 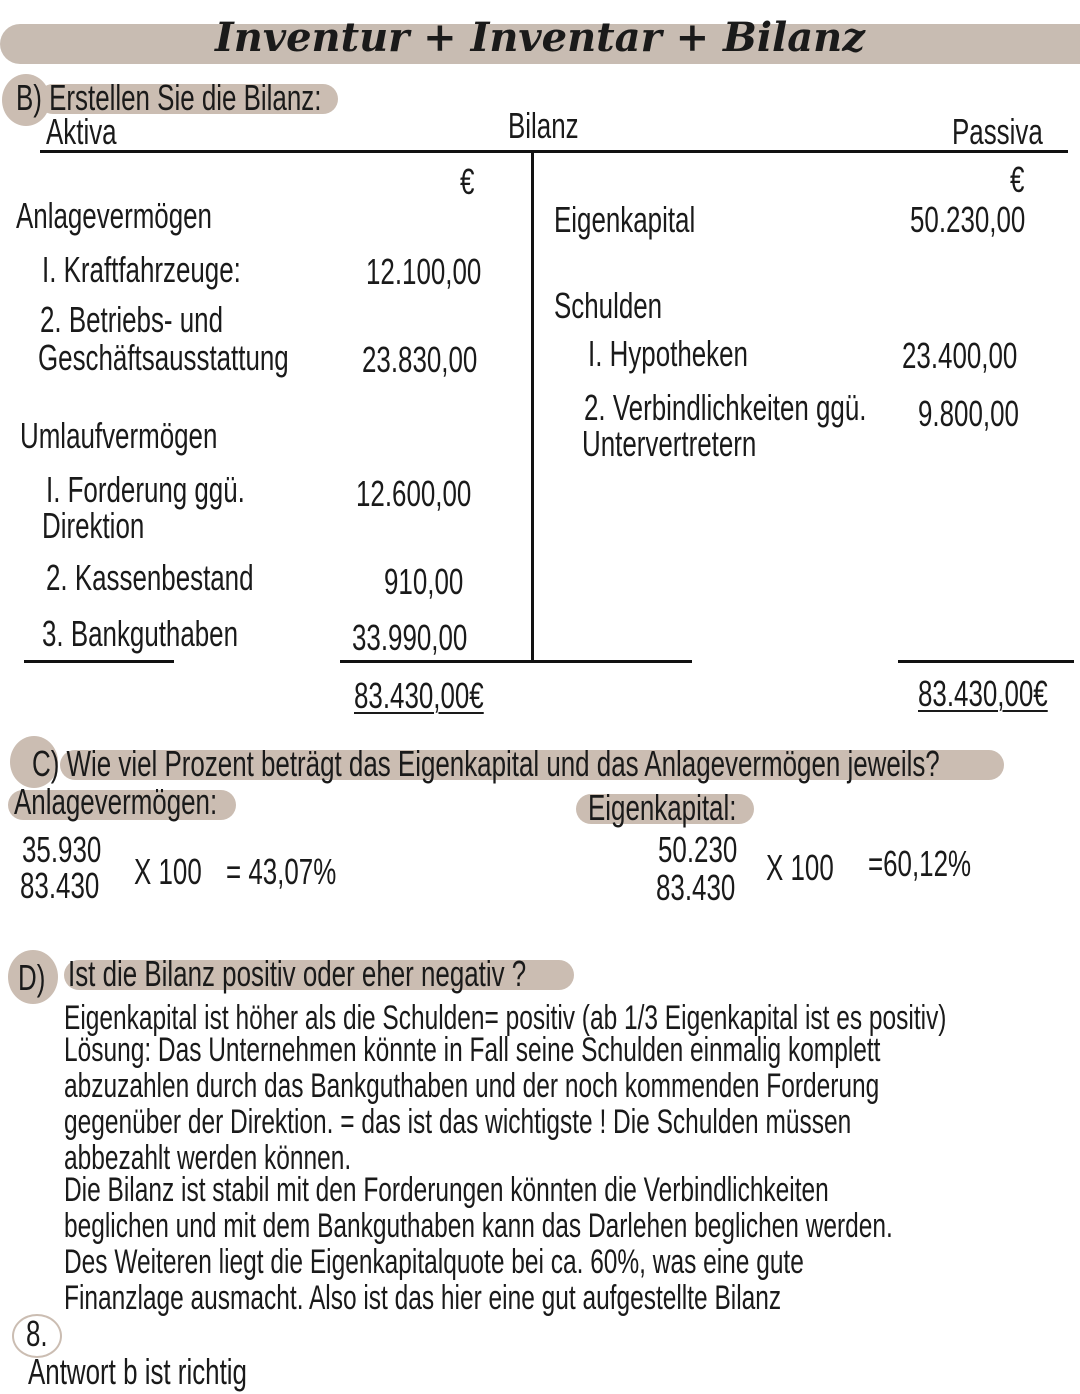 I want to click on section-d-letter: D), so click(x=32, y=977).